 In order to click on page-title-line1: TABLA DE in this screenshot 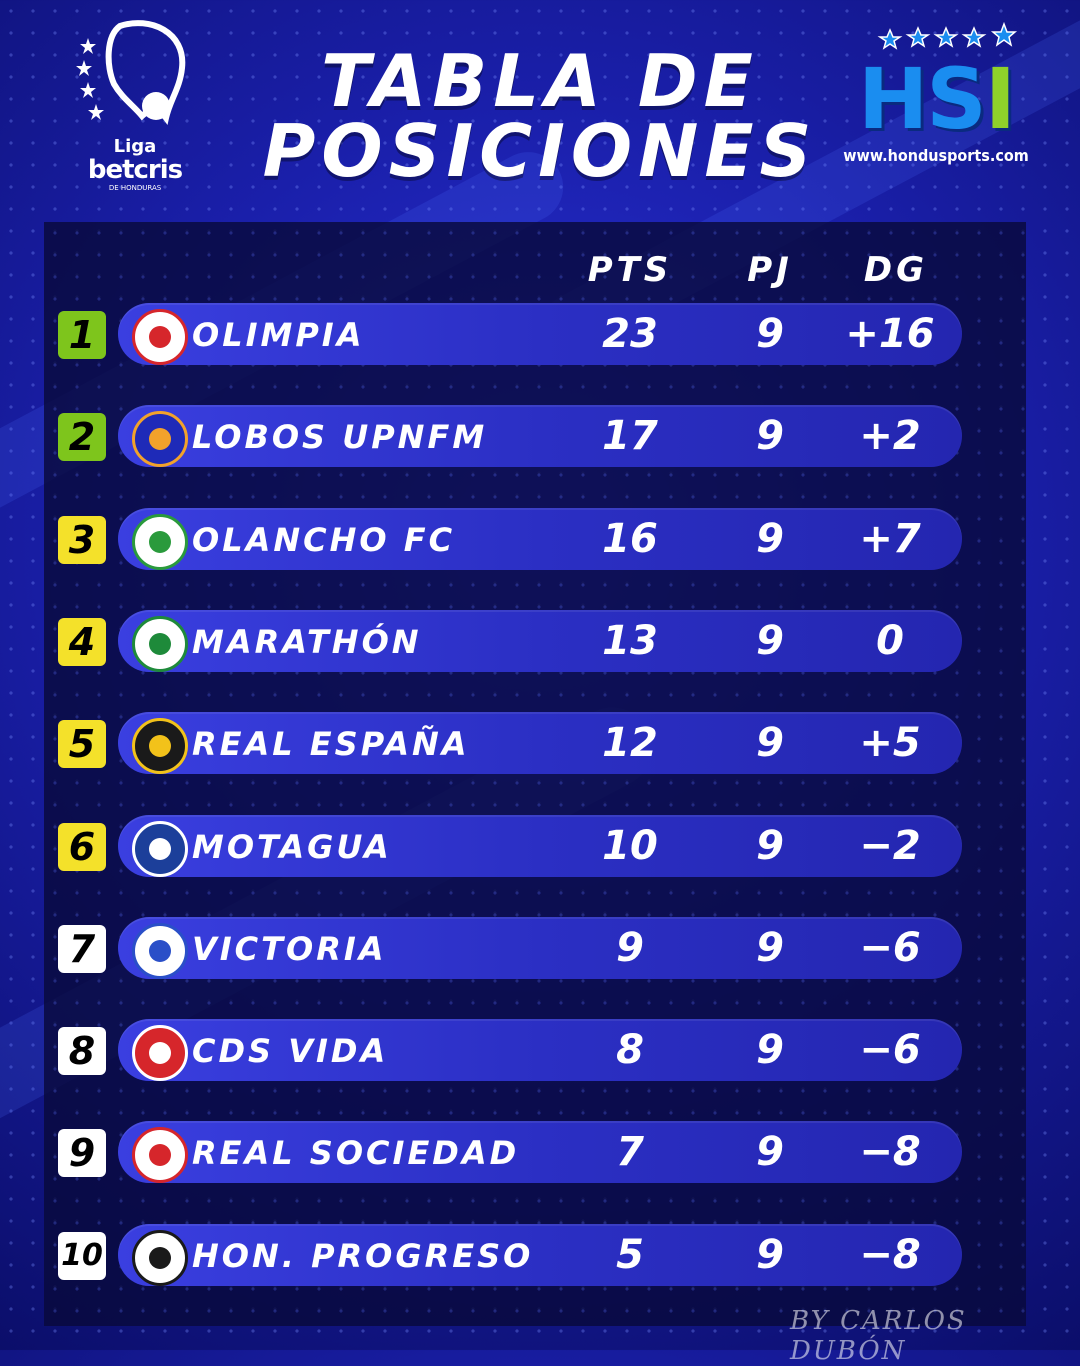, I will do `click(540, 81)`.